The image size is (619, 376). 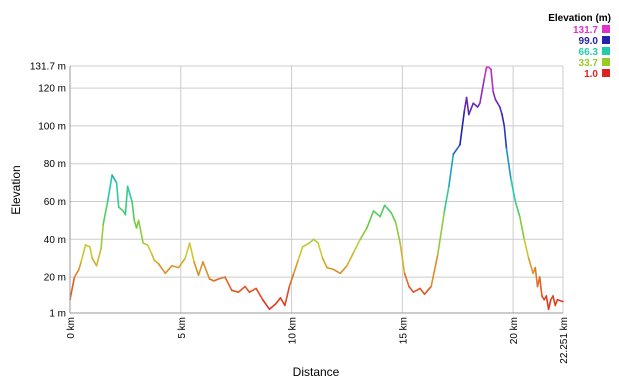 I want to click on x-tick-label-2: 10 km, so click(x=293, y=330).